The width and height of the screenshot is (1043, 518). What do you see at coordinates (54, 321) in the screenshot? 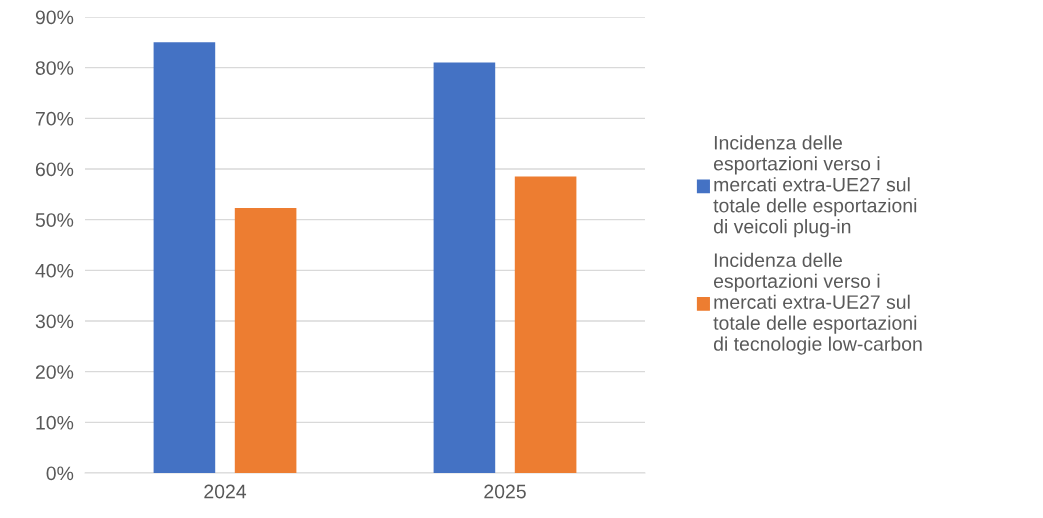
I see `y-tick-label: 30%` at bounding box center [54, 321].